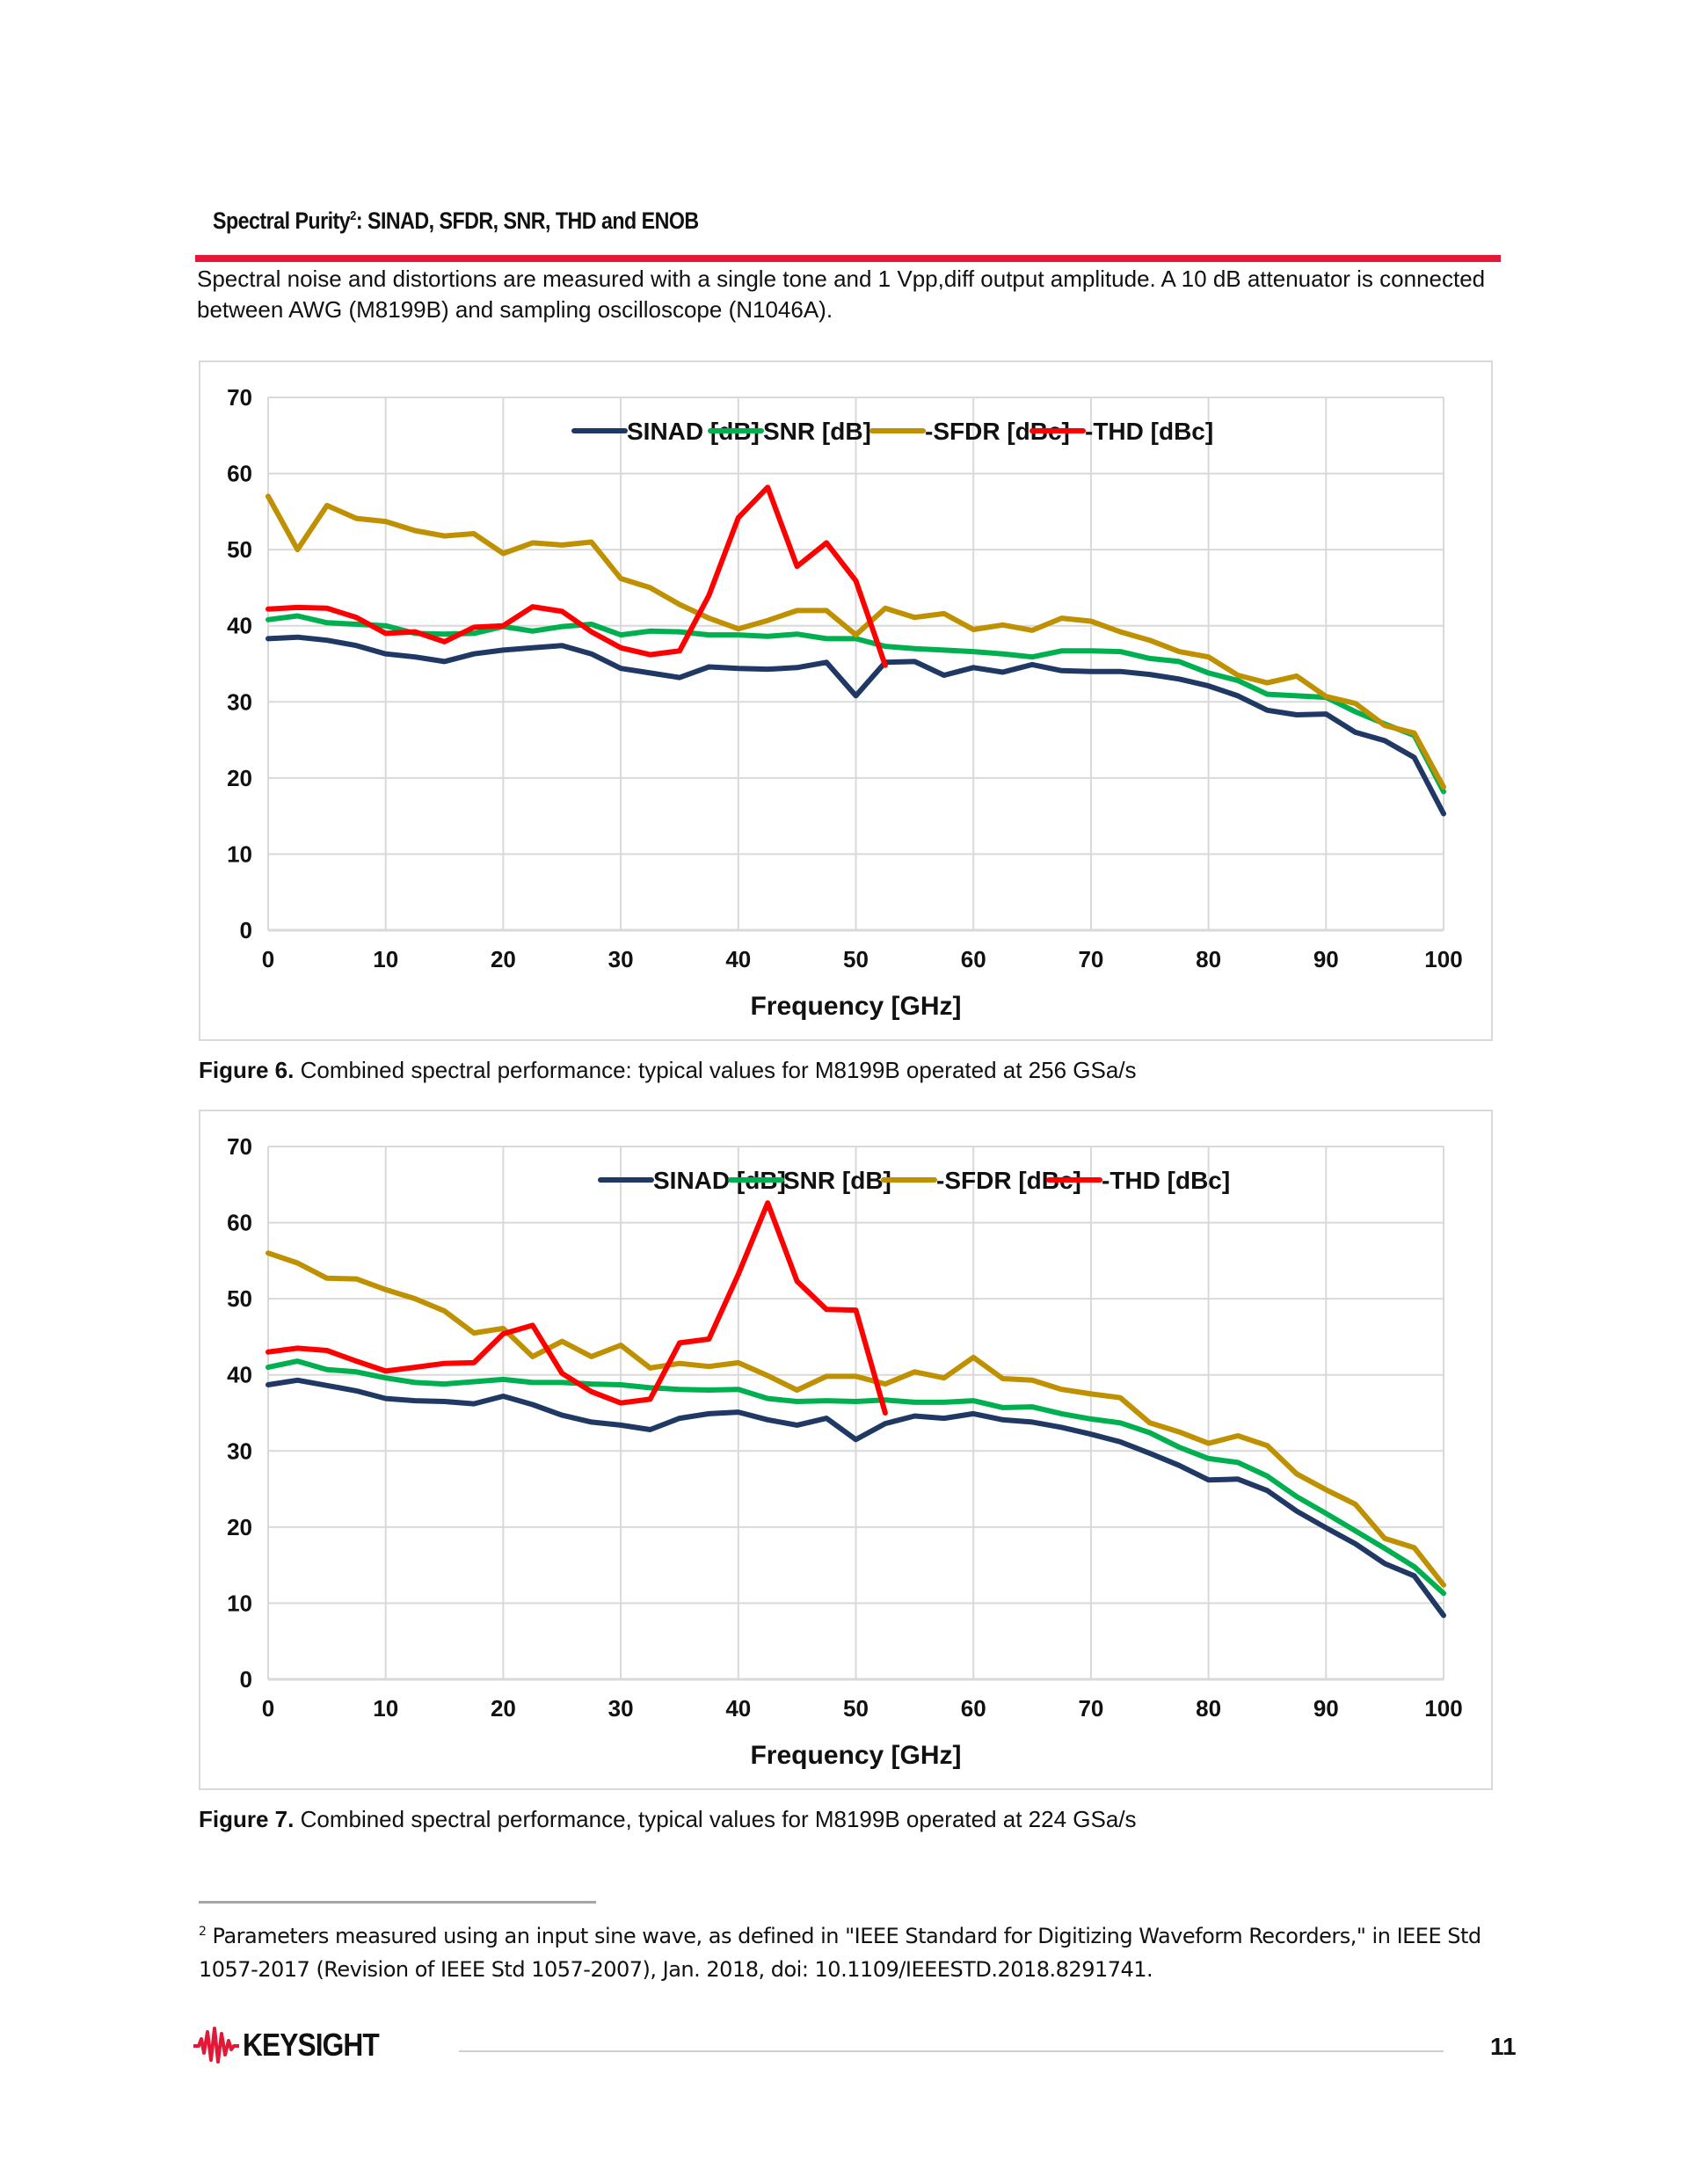 The image size is (1688, 2184). I want to click on page-number: 11, so click(1503, 2046).